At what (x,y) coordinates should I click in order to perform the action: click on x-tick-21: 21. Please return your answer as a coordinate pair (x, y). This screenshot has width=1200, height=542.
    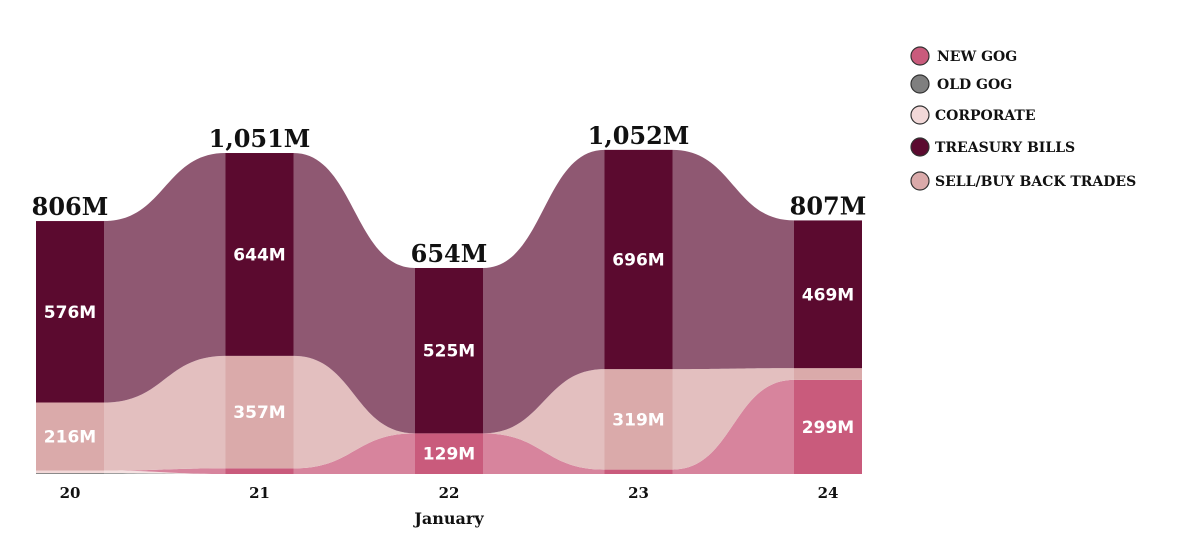
    Looking at the image, I should click on (259, 493).